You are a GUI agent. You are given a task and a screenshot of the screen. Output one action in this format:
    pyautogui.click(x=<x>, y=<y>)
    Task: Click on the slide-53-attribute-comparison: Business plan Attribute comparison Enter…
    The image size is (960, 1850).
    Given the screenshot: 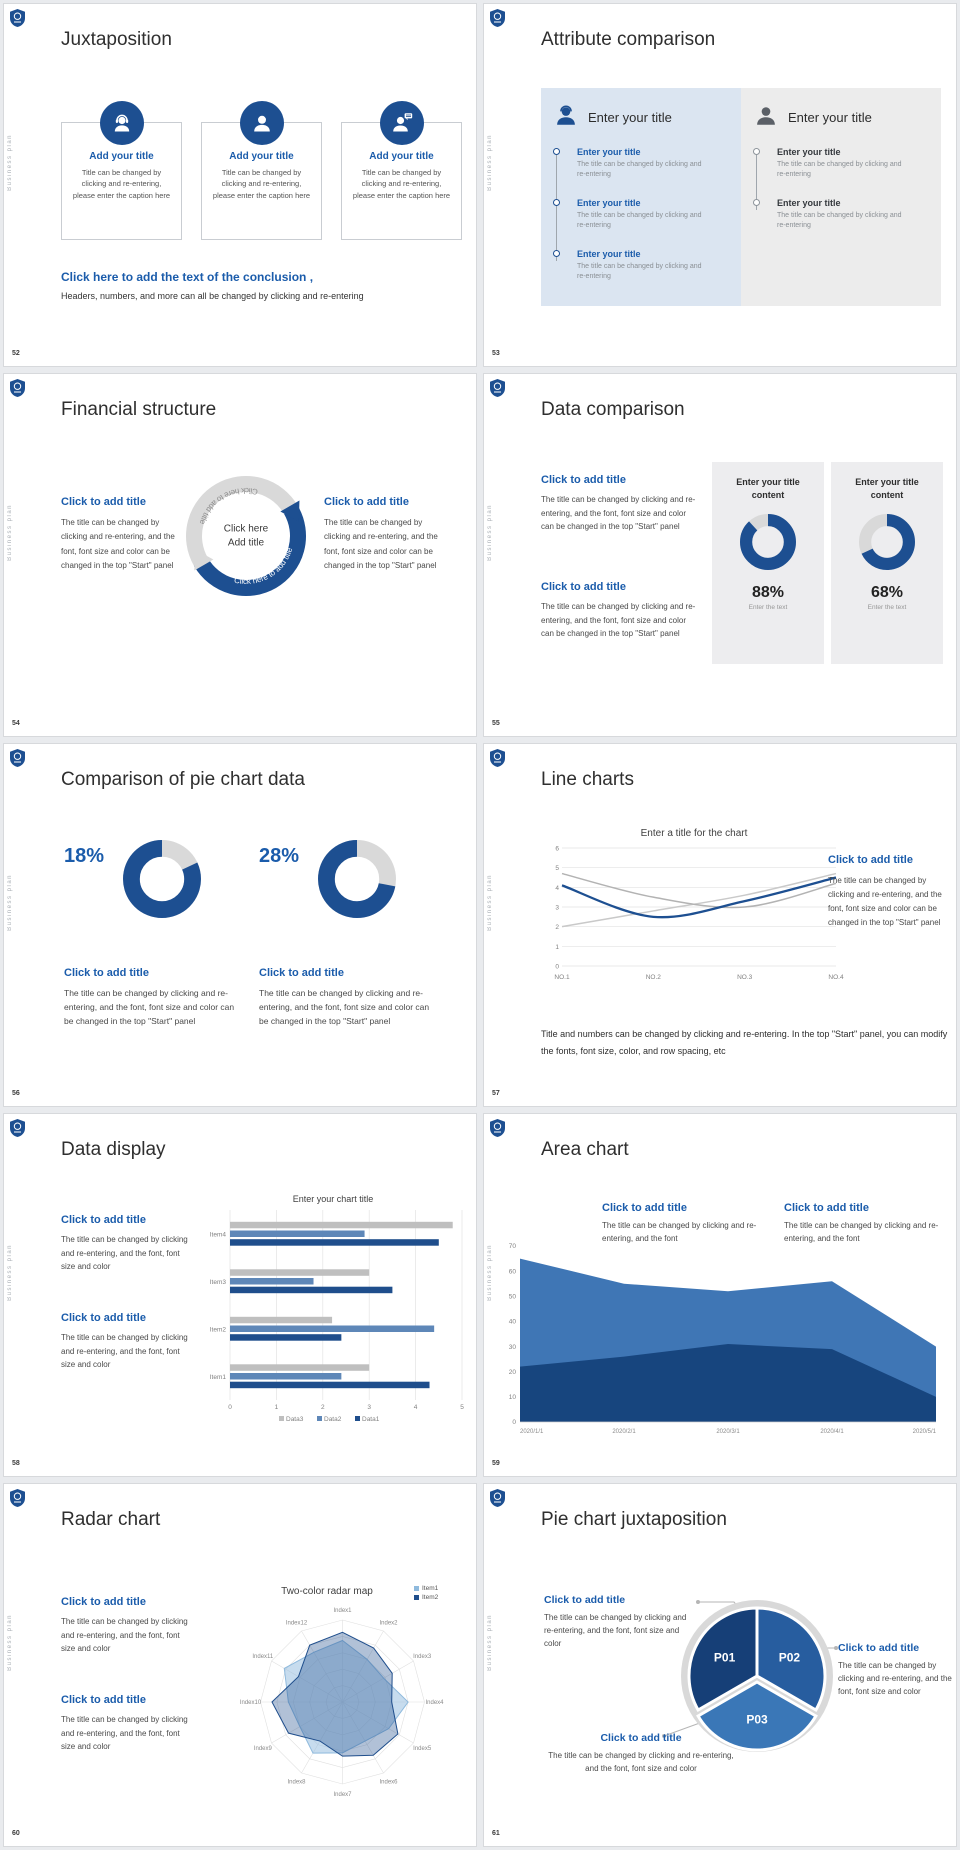 What is the action you would take?
    pyautogui.click(x=720, y=185)
    